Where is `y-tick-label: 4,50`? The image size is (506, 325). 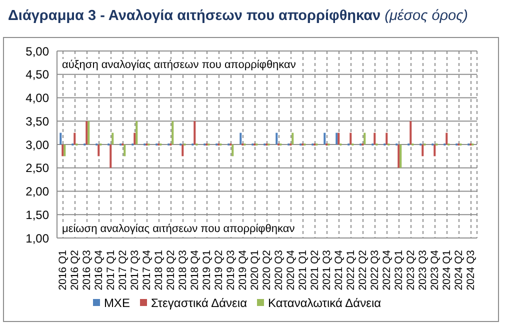
y-tick-label: 4,50 is located at coordinates (38, 75).